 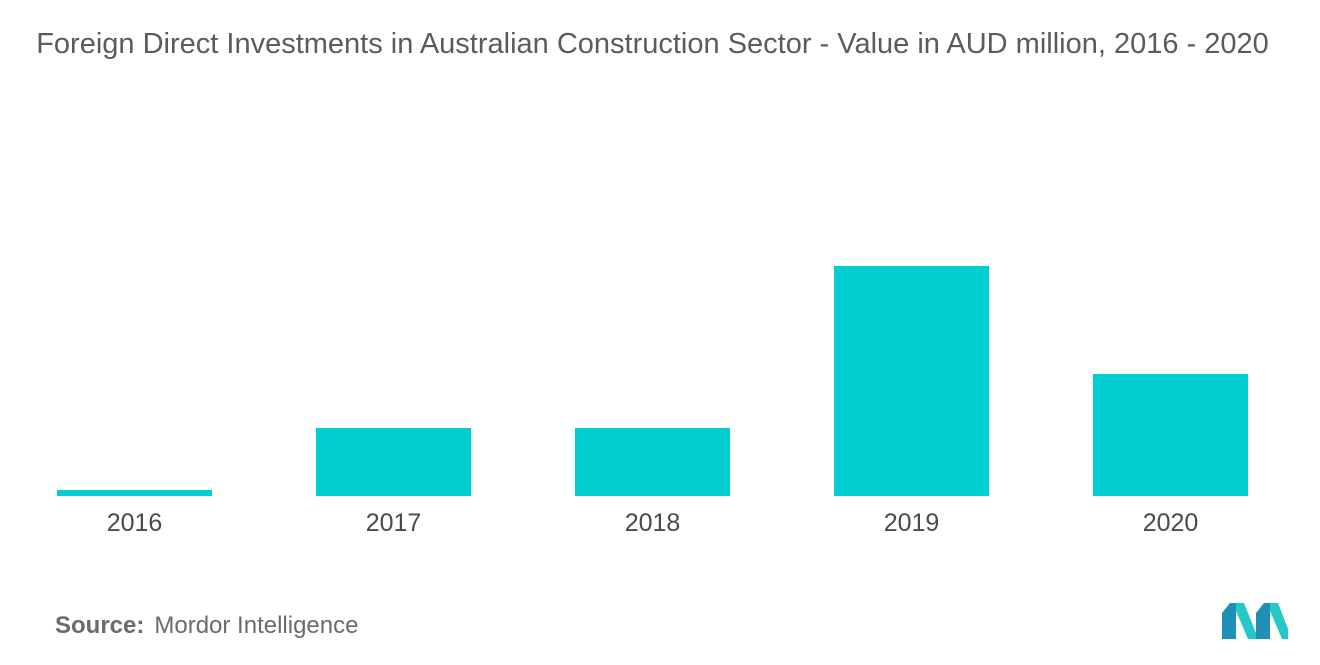 I want to click on source-line: Source: Mordor Intelligence, so click(x=206, y=626).